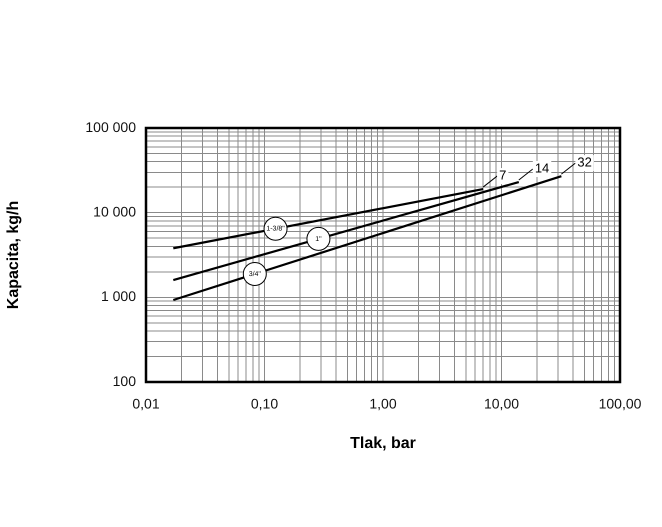  I want to click on y-tick-label: 100 000, so click(110, 126).